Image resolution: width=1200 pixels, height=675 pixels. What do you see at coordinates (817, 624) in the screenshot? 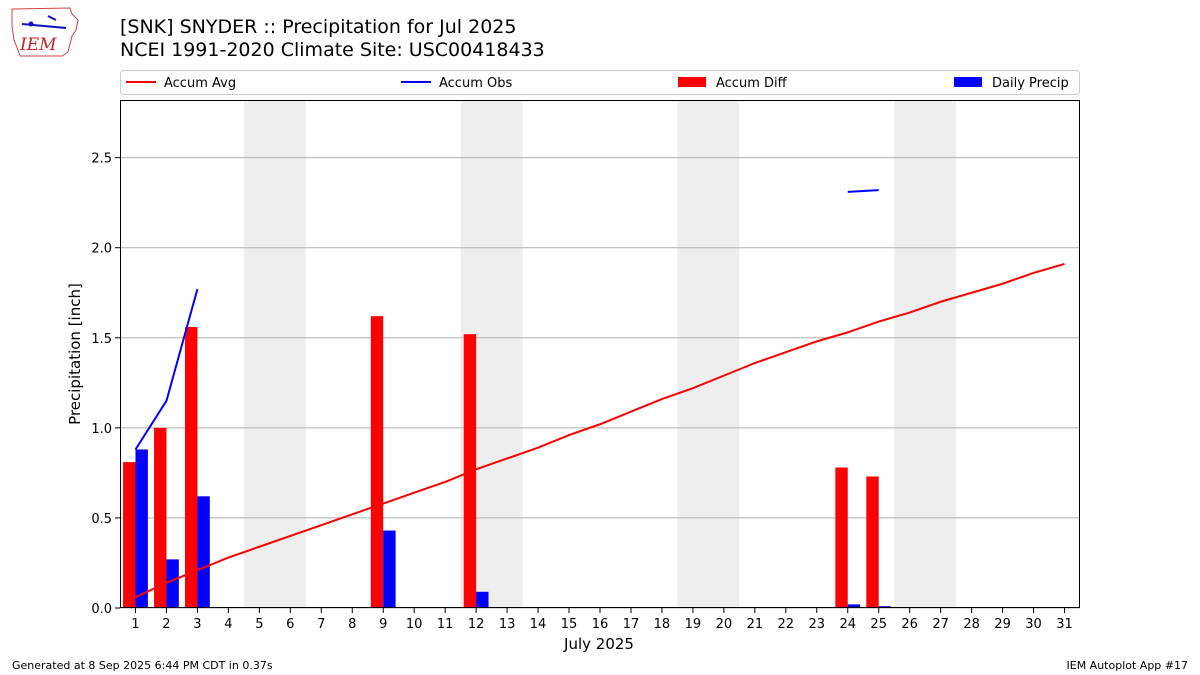
I see `x-tick-label: 23` at bounding box center [817, 624].